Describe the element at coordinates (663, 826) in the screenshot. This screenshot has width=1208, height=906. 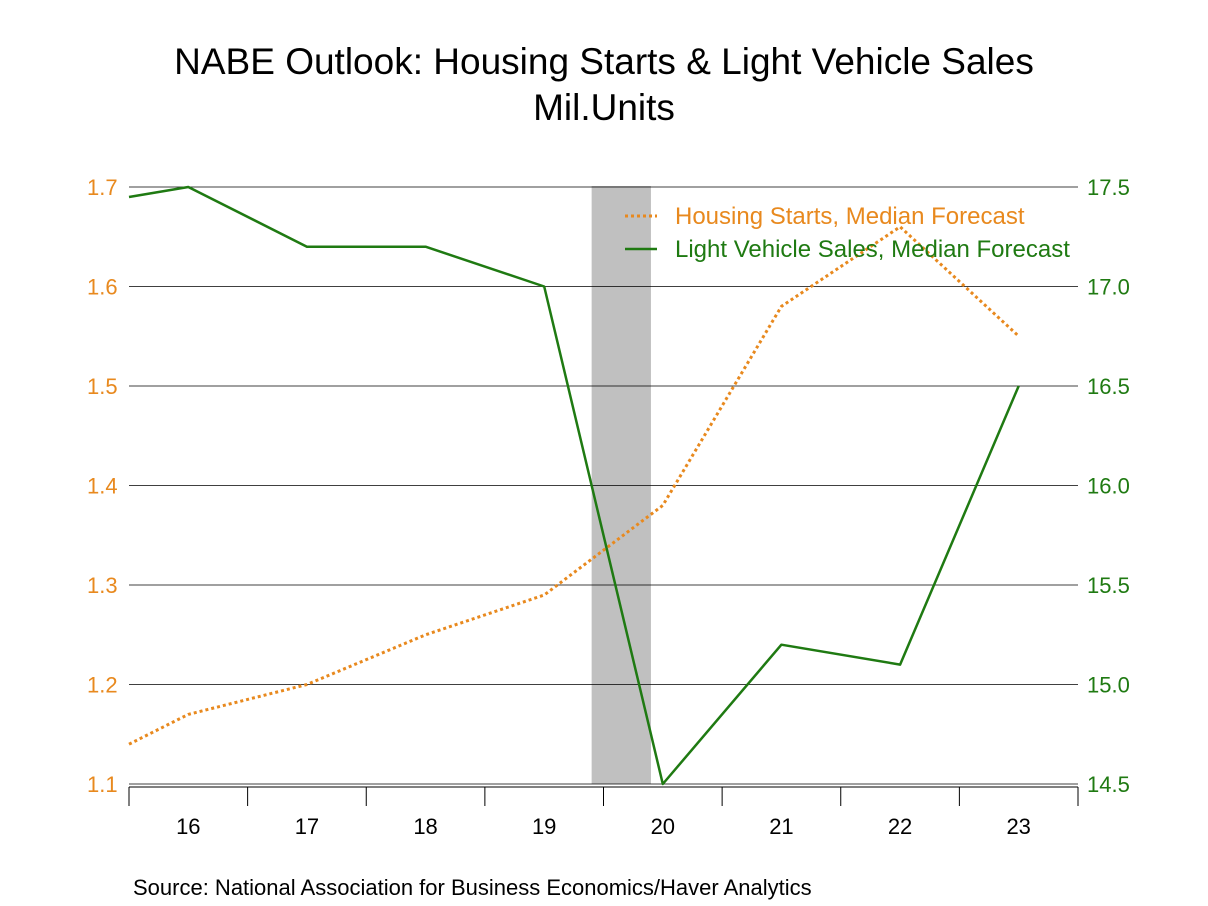
I see `x-axis-tick-label: 20` at that location.